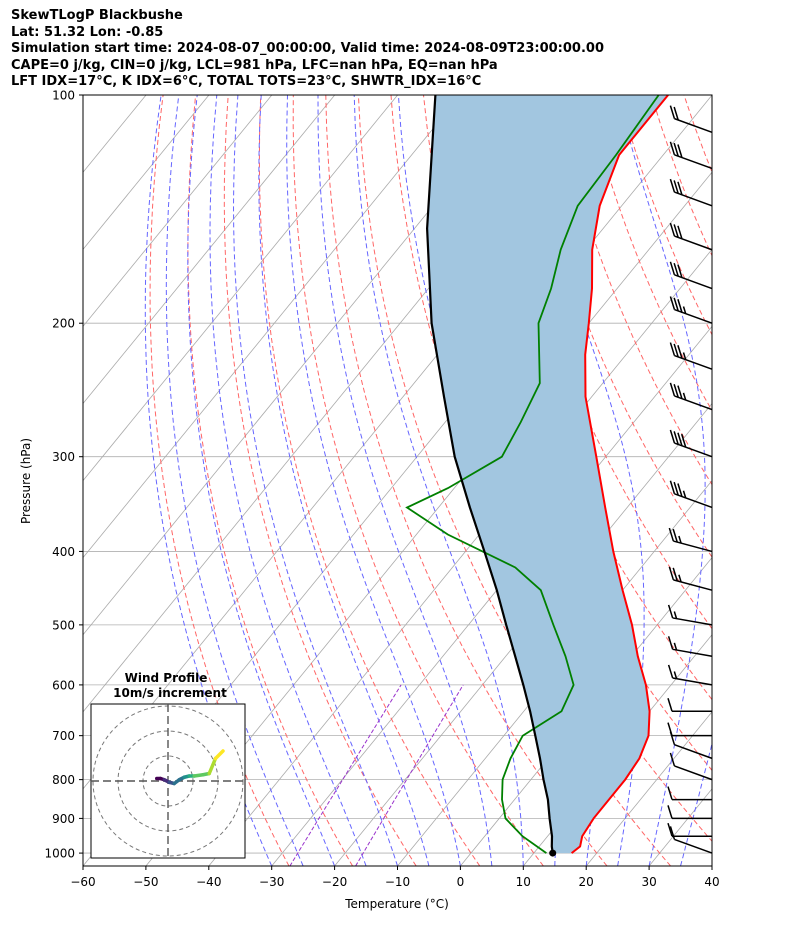 This screenshot has width=794, height=937. Describe the element at coordinates (396, 904) in the screenshot. I see `x-axis-label: Temperature (°C)` at that location.